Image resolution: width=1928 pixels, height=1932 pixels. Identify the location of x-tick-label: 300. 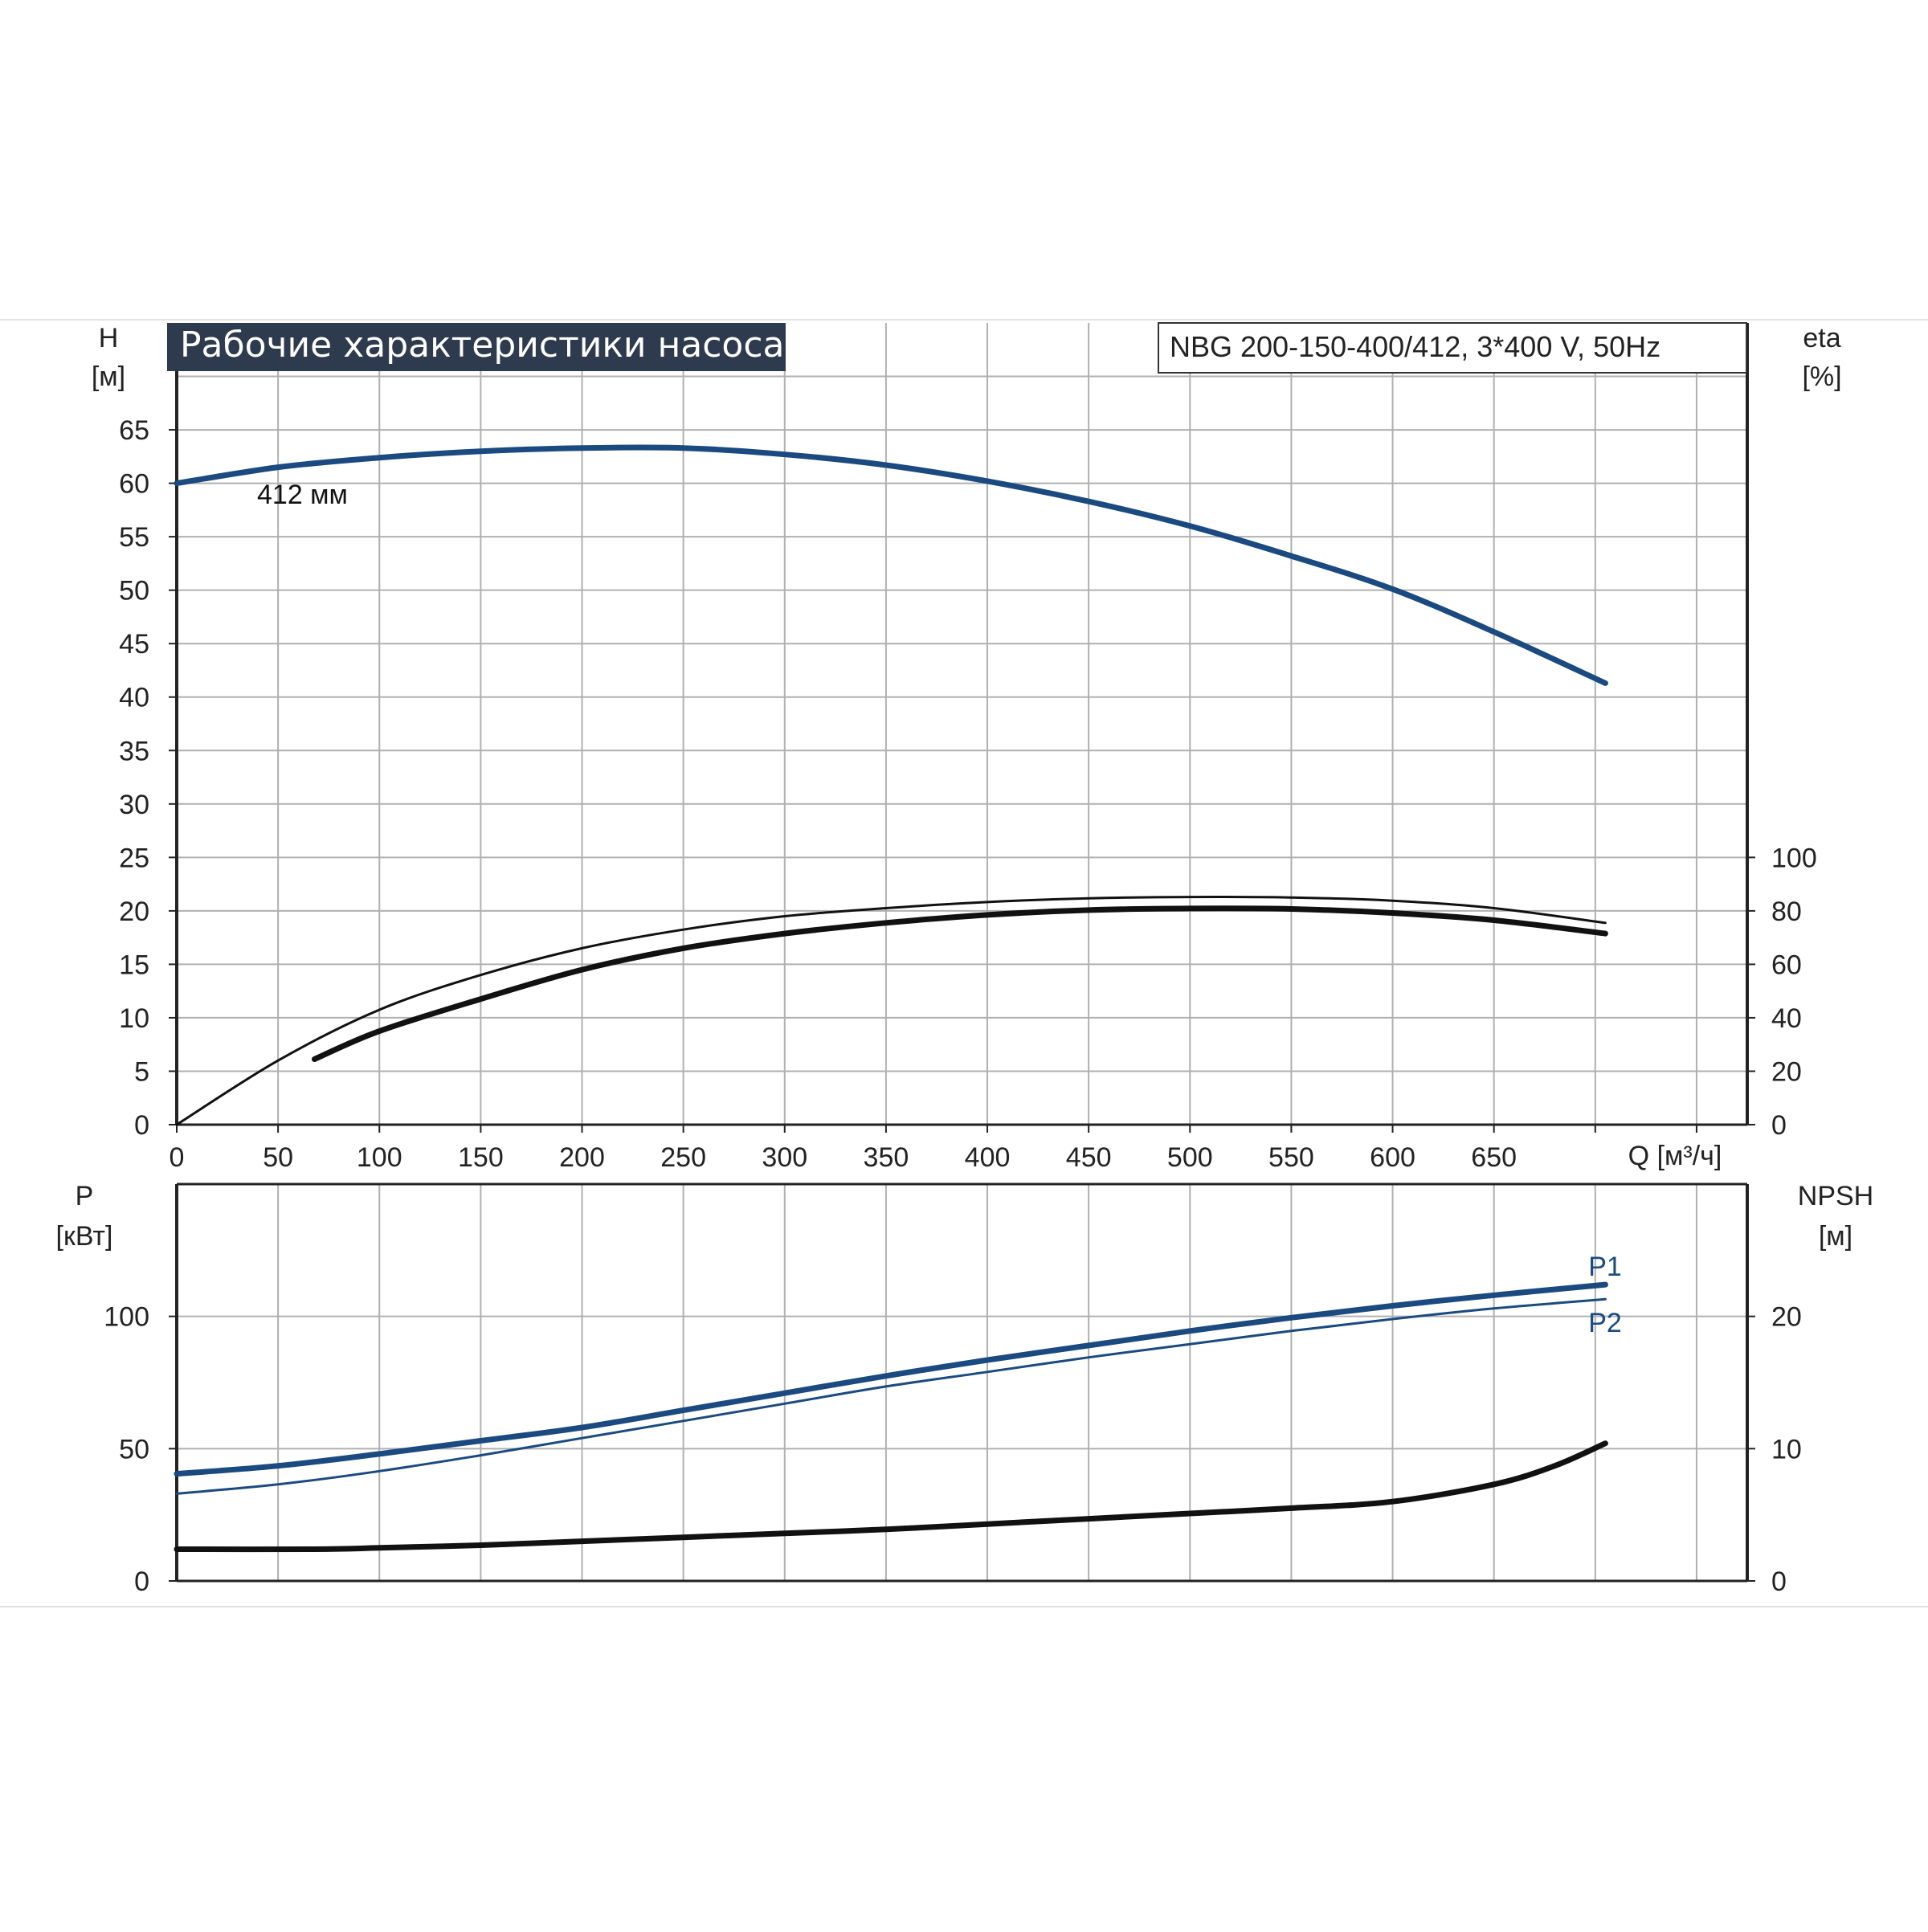
(784, 1157).